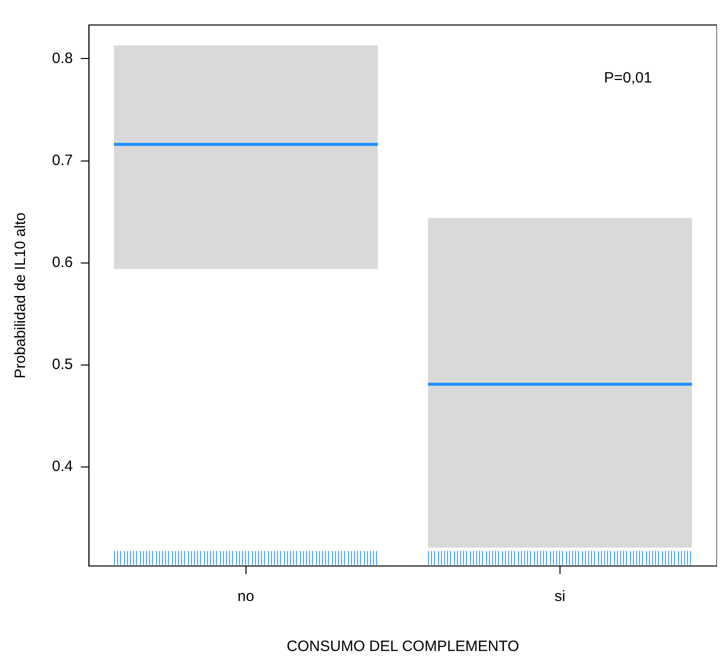  Describe the element at coordinates (62, 58) in the screenshot. I see `y-tick-label: 0.8` at that location.